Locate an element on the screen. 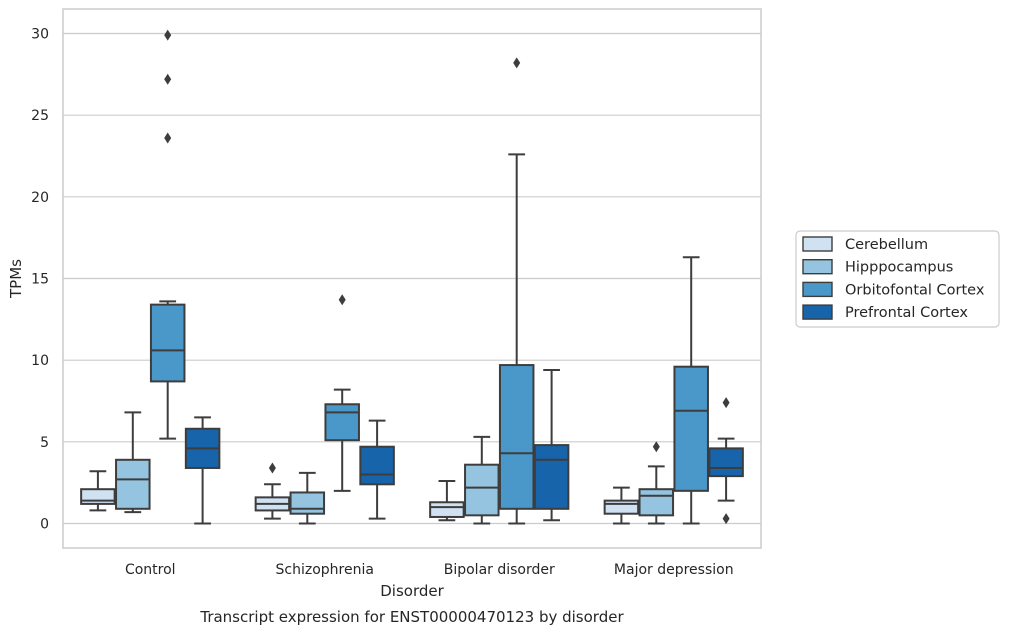  y-tick-label: 30 is located at coordinates (40, 35).